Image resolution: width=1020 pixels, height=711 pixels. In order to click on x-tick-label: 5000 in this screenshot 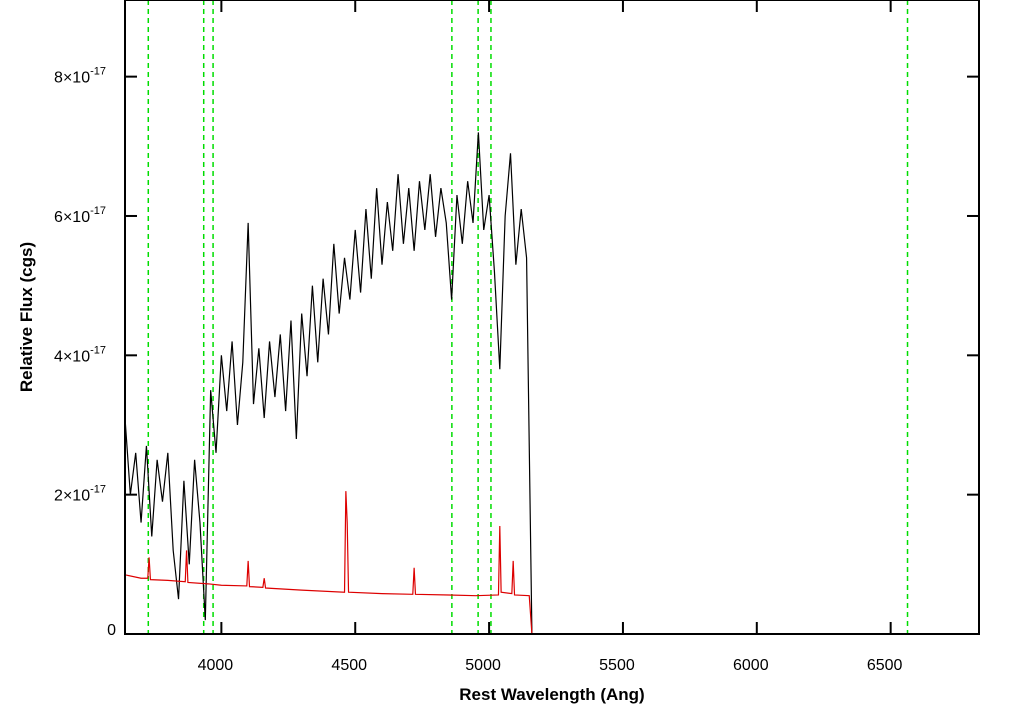, I will do `click(483, 665)`.